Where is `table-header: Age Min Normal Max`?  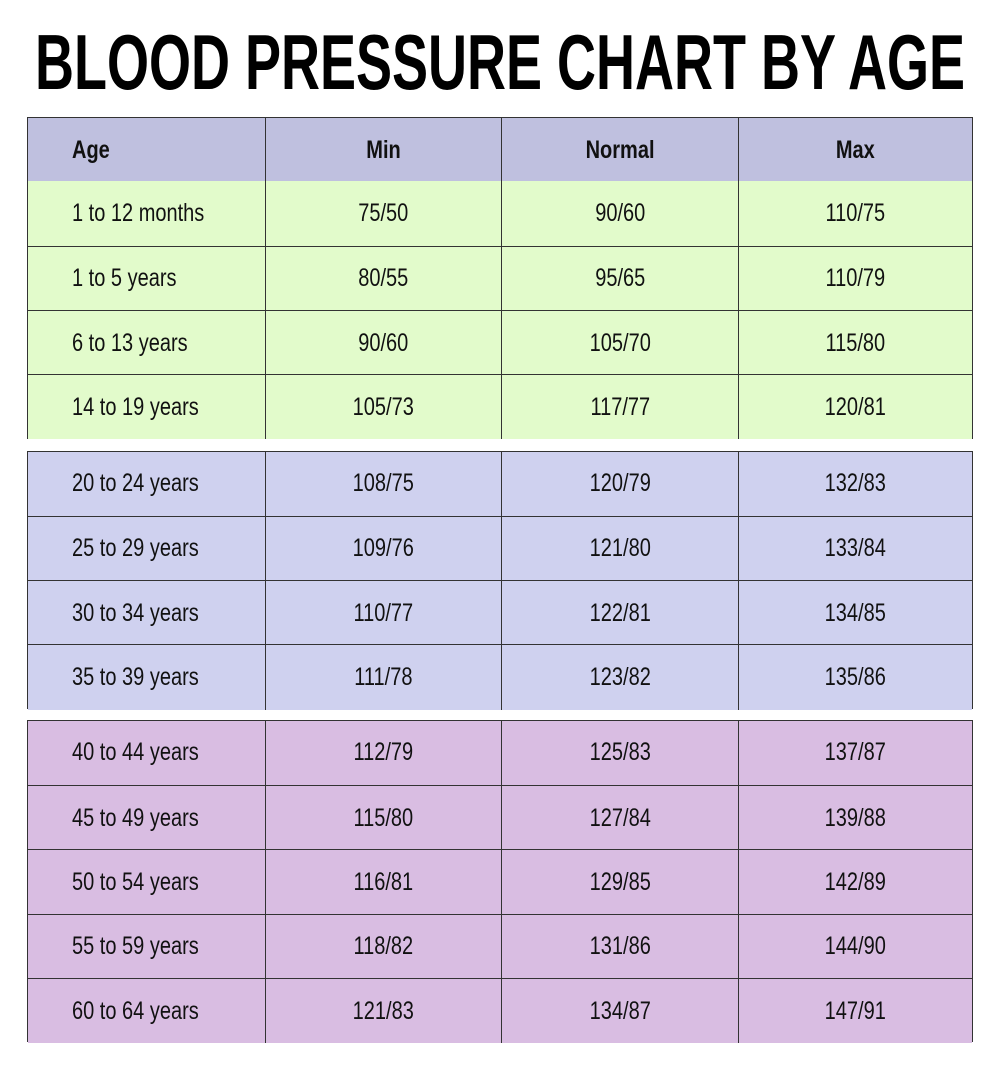 table-header: Age Min Normal Max is located at coordinates (500, 150).